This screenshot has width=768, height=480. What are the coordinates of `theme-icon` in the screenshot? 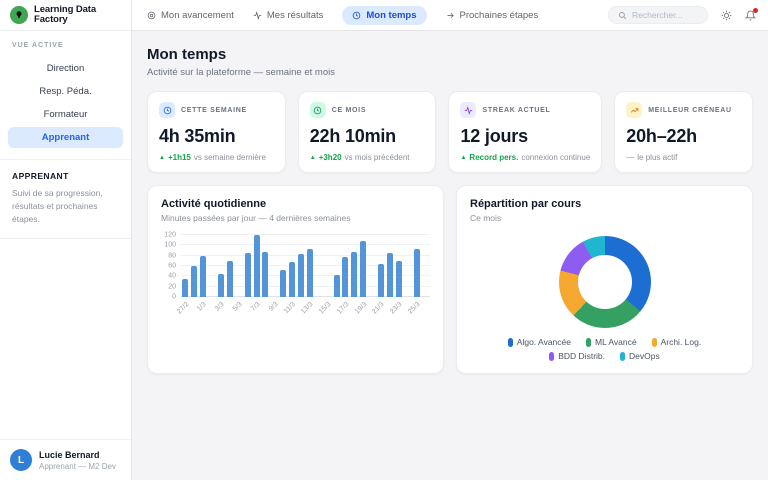 It's located at (726, 15).